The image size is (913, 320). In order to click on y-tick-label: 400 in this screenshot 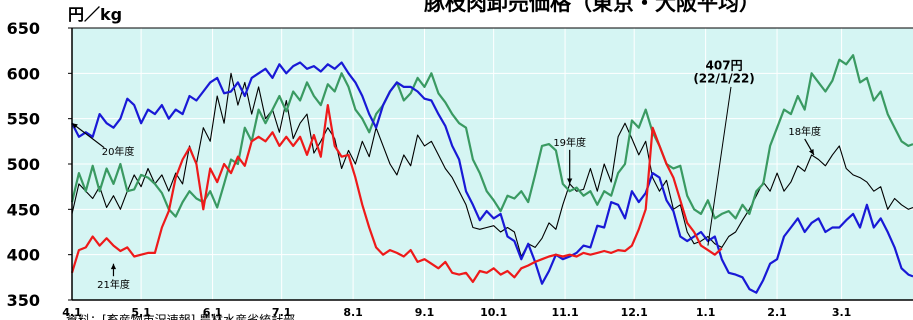, I will do `click(23, 255)`.